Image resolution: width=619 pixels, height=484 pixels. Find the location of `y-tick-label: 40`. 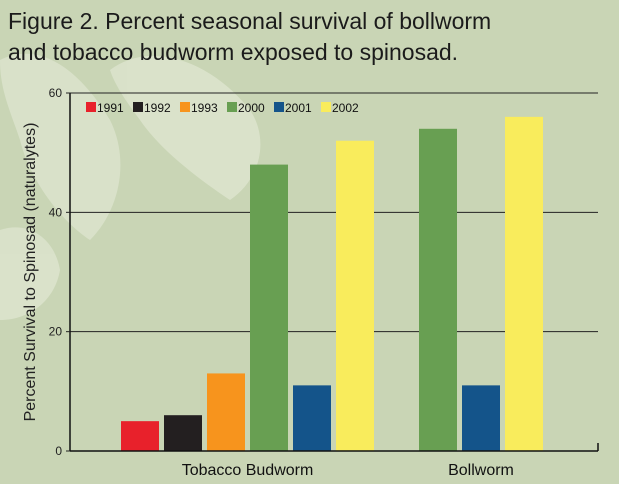

y-tick-label: 40 is located at coordinates (56, 212).